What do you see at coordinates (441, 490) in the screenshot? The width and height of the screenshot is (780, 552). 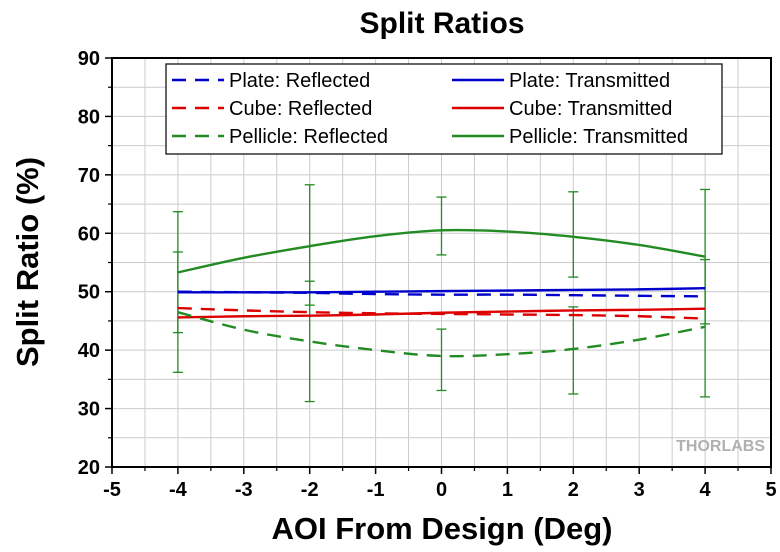 I see `x-tick-label: 0` at bounding box center [441, 490].